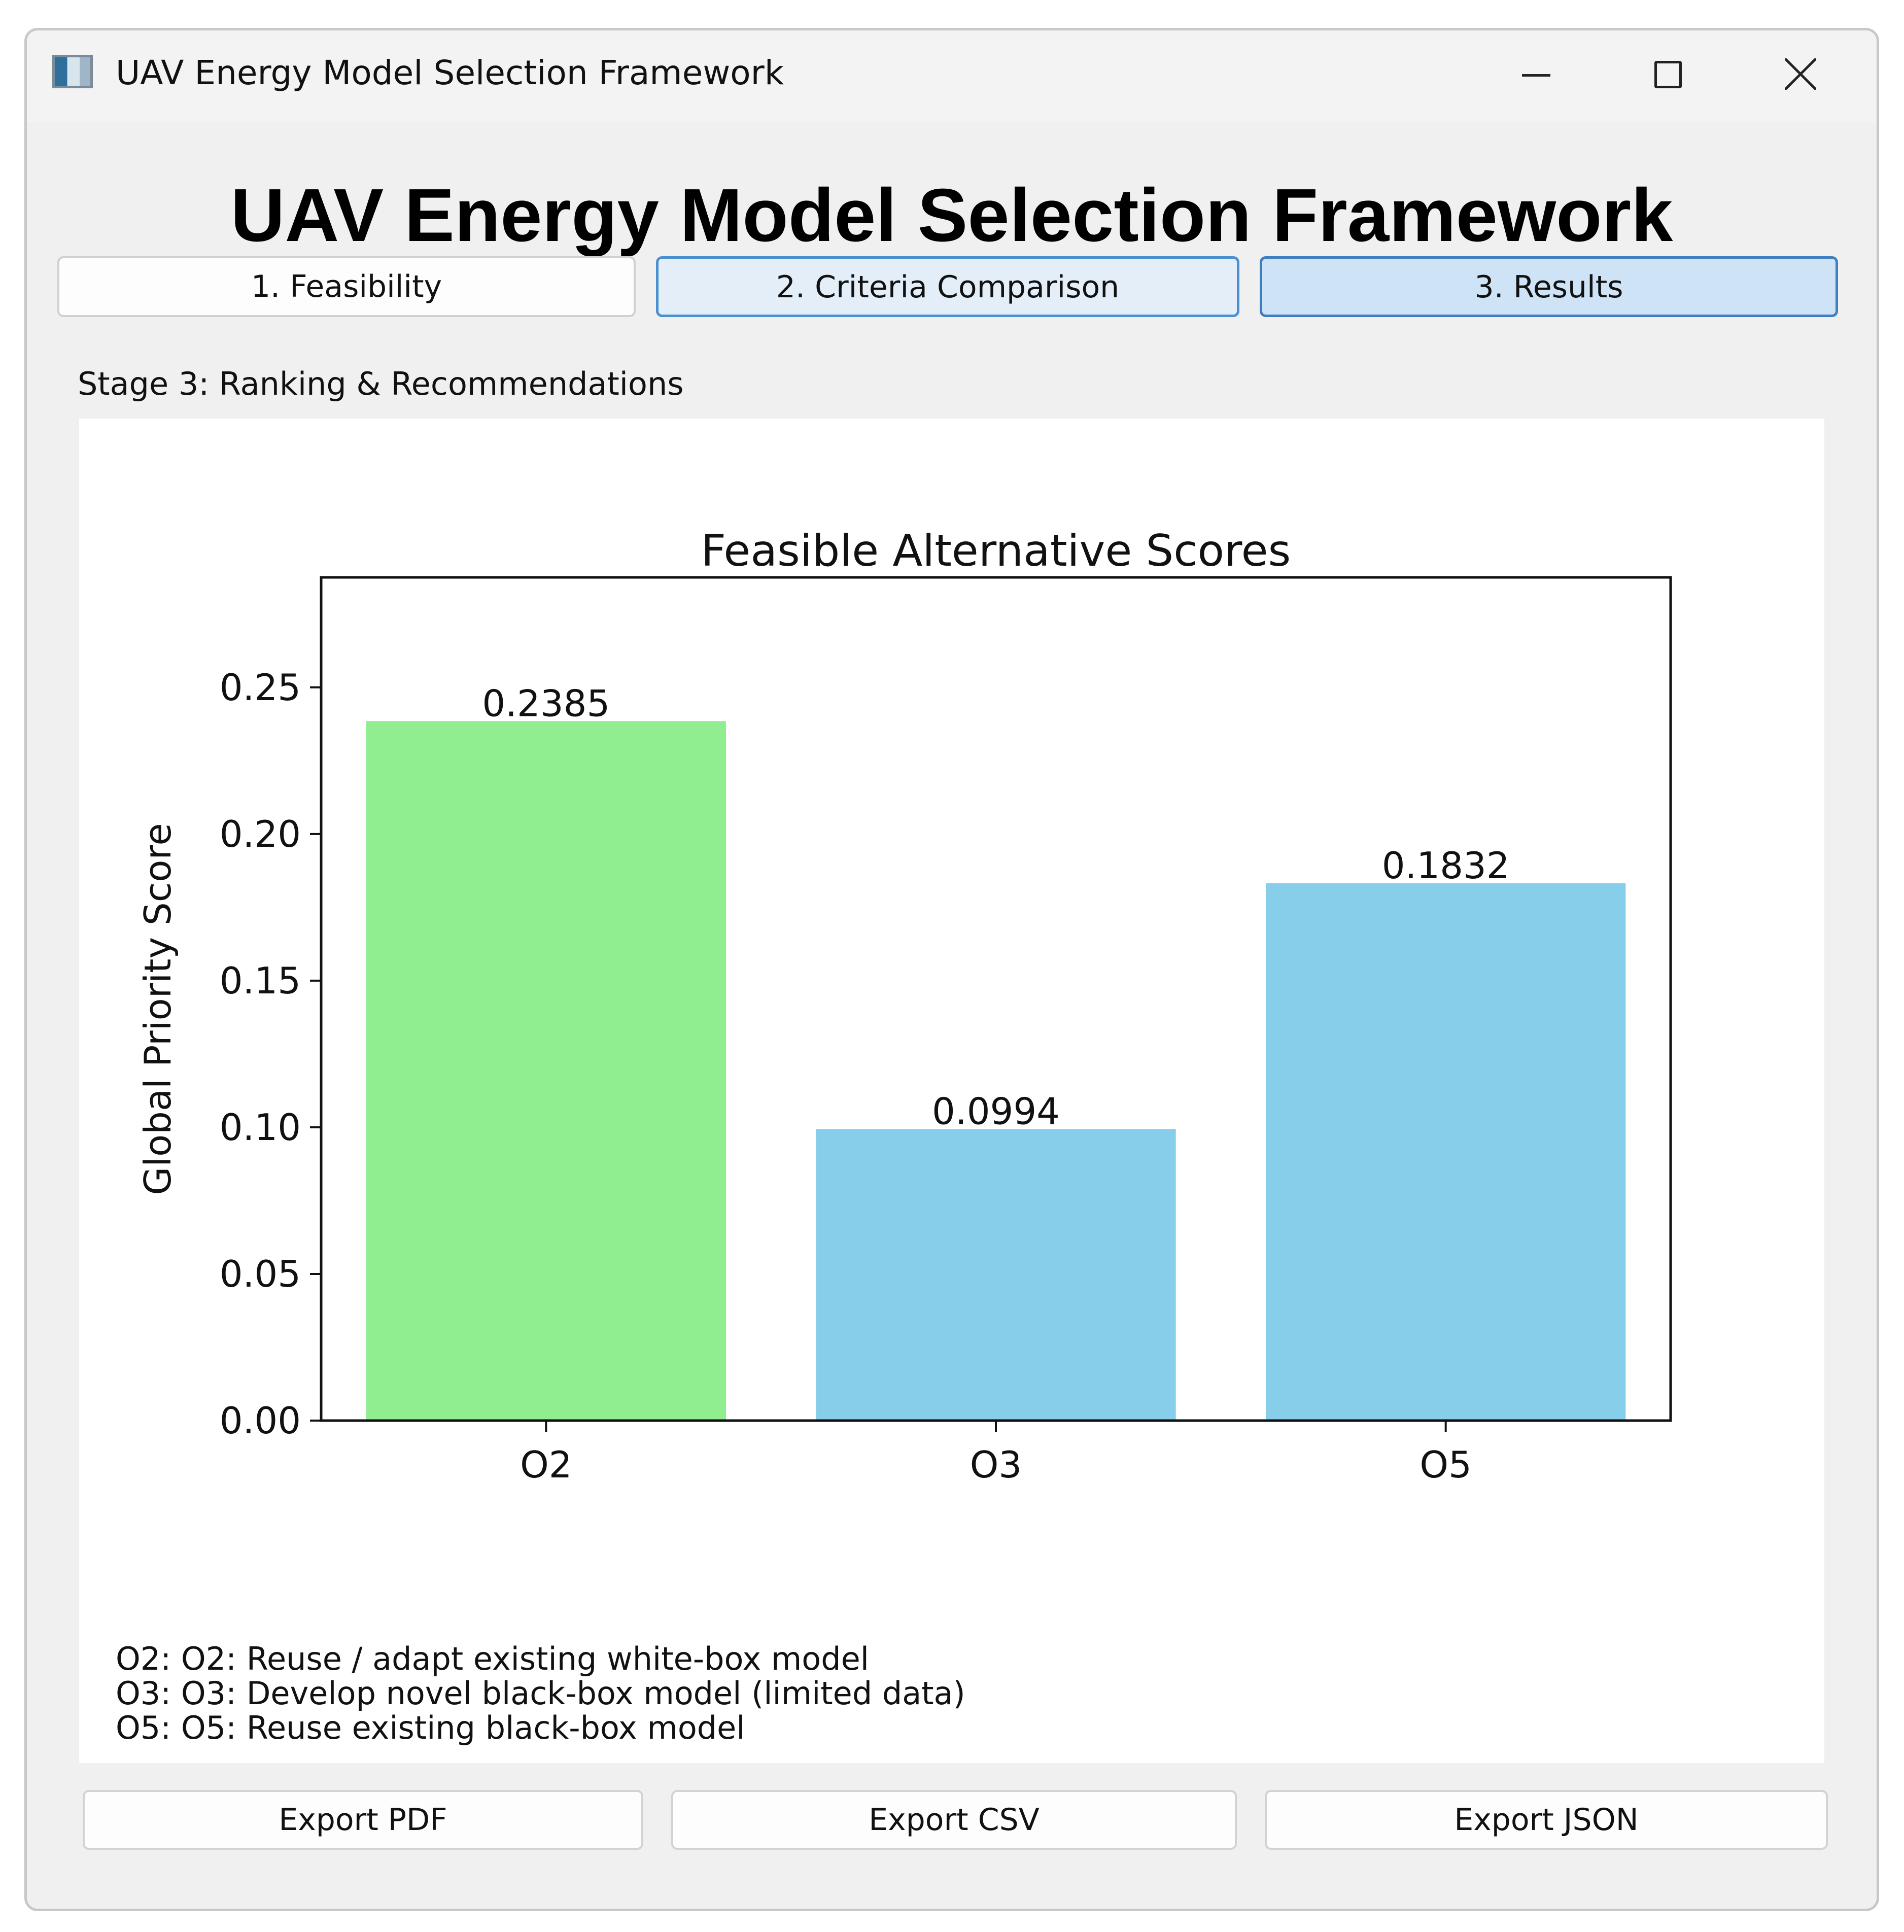 The image size is (1904, 1932). I want to click on maximize-button, so click(1668, 74).